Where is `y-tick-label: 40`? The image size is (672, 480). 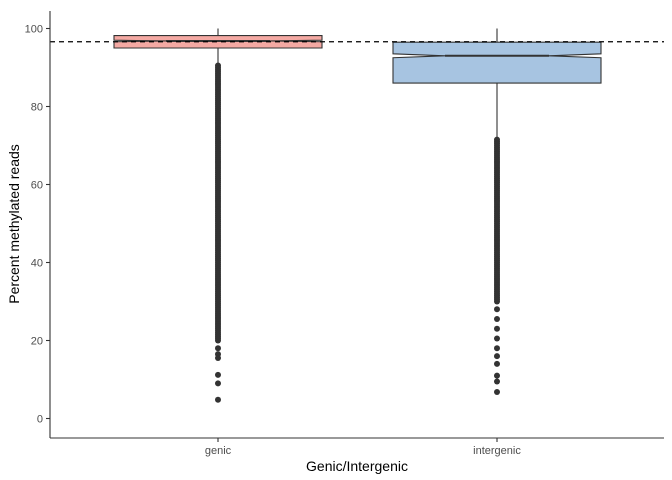
y-tick-label: 40 is located at coordinates (37, 264).